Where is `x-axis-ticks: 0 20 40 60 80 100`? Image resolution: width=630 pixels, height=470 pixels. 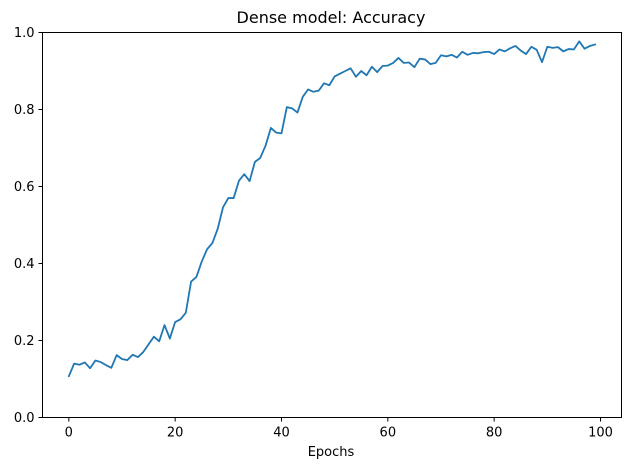
x-axis-ticks: 0 20 40 60 80 100 is located at coordinates (339, 429).